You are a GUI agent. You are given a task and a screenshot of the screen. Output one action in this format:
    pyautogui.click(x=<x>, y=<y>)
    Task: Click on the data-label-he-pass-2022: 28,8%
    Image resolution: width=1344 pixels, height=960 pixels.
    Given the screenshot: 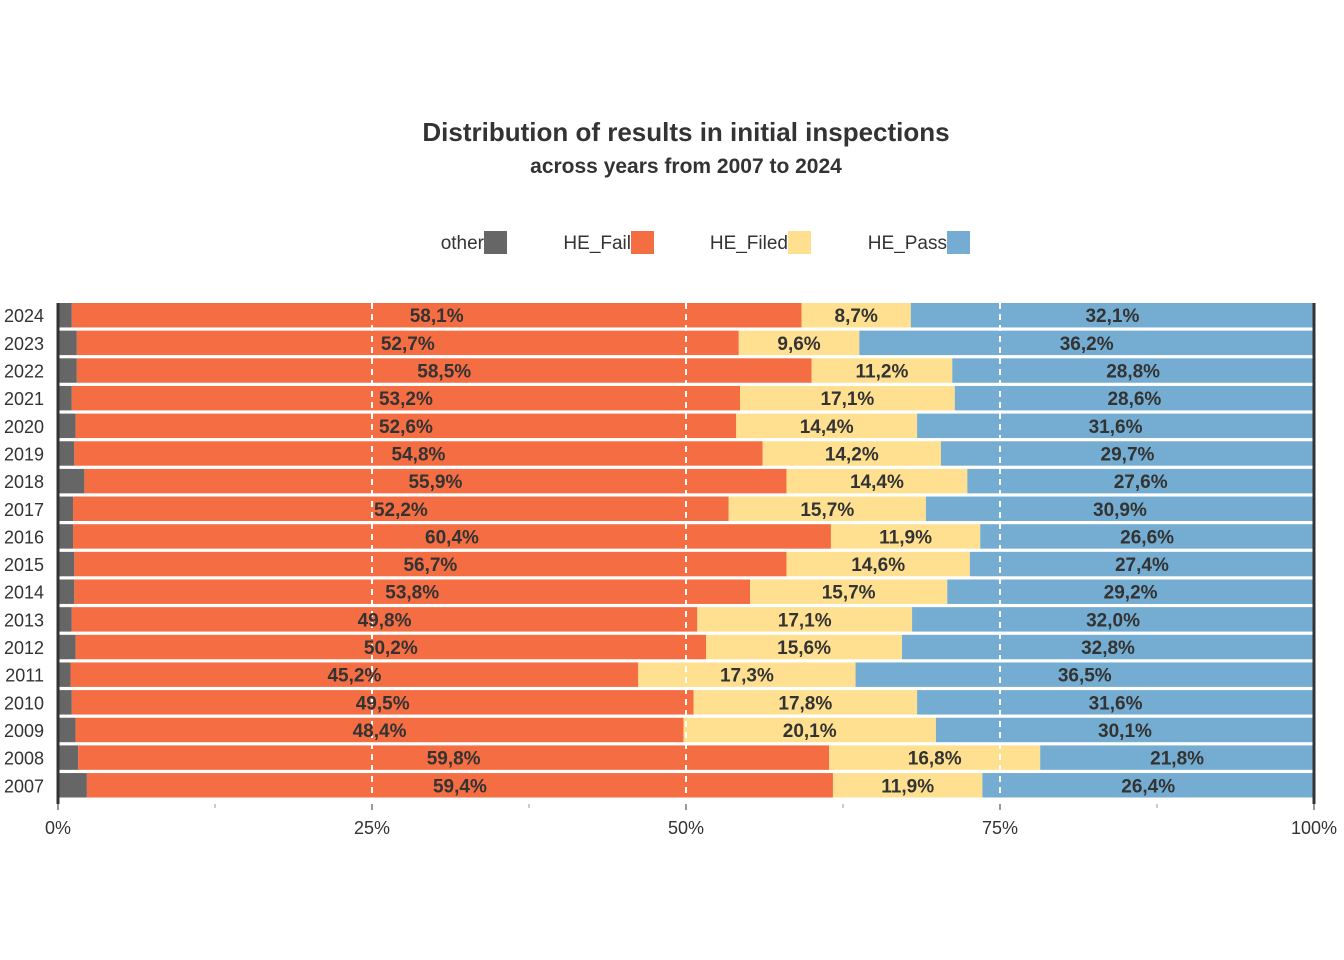 What is the action you would take?
    pyautogui.click(x=1133, y=372)
    